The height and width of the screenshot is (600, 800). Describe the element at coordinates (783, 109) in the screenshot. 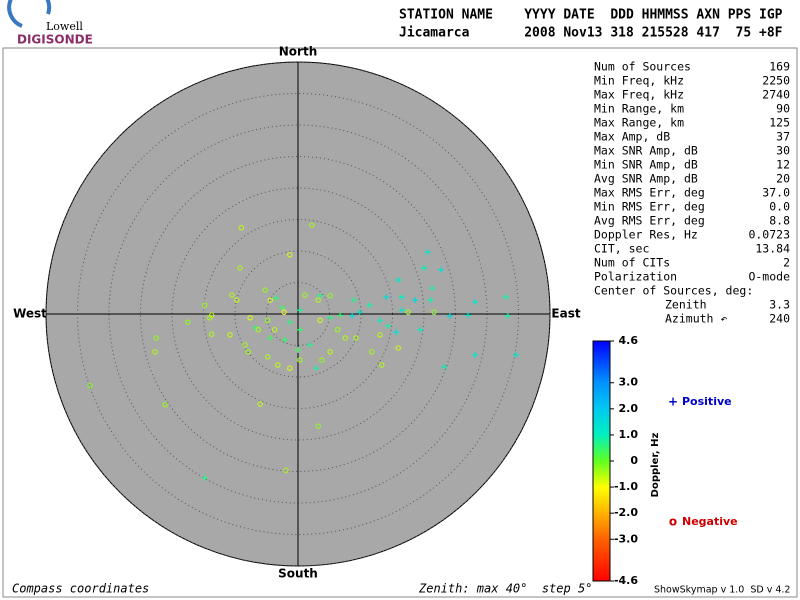

I see `stat-value: 90` at that location.